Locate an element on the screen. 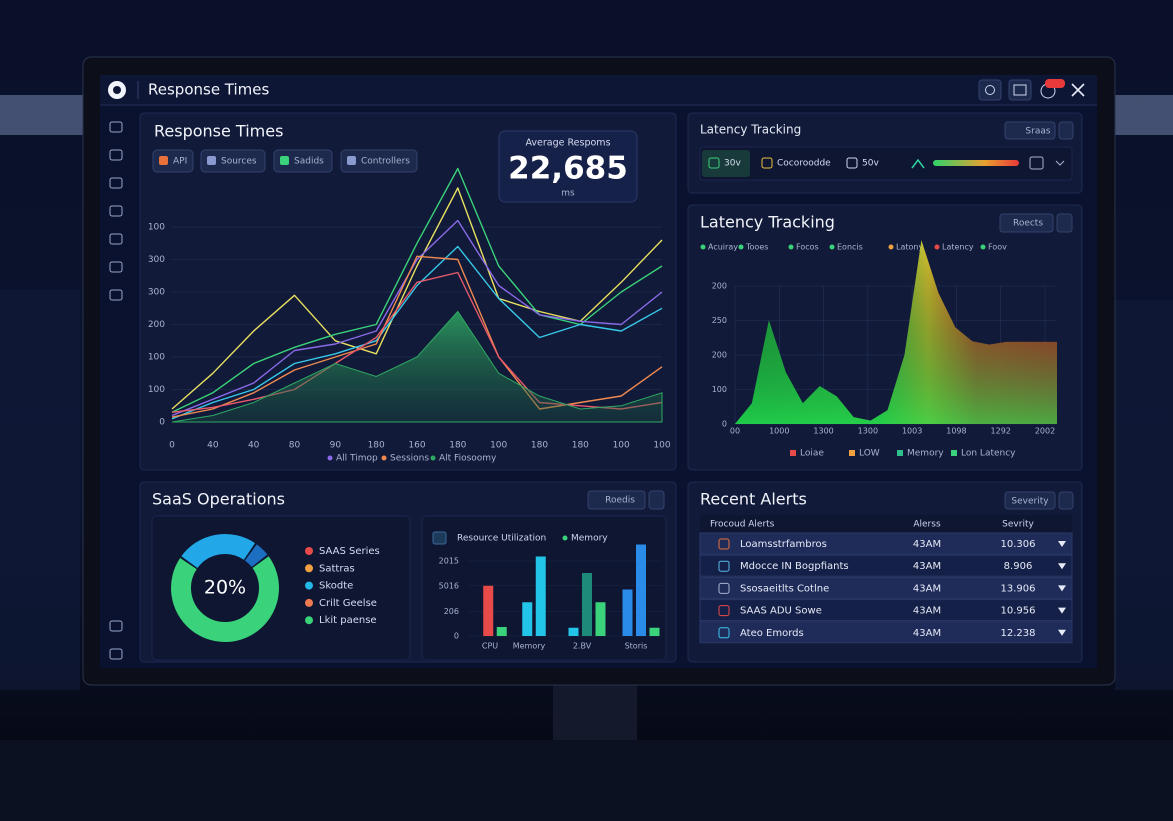 The image size is (1173, 821). column-header: Frocoud Alerts is located at coordinates (742, 525).